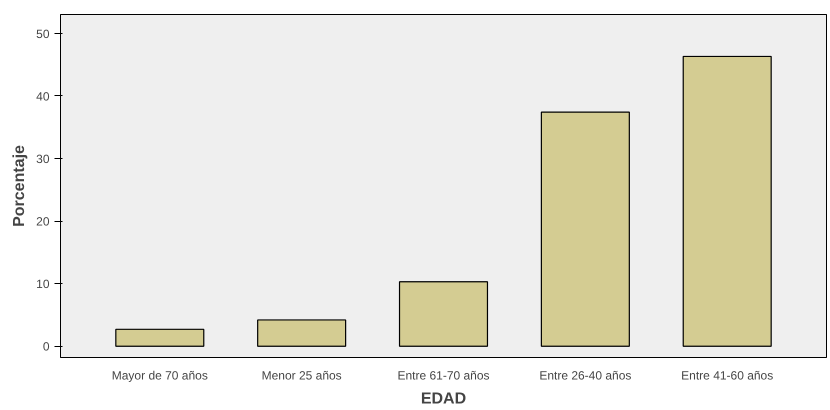 The image size is (830, 410). I want to click on y-tick-label: 50, so click(43, 33).